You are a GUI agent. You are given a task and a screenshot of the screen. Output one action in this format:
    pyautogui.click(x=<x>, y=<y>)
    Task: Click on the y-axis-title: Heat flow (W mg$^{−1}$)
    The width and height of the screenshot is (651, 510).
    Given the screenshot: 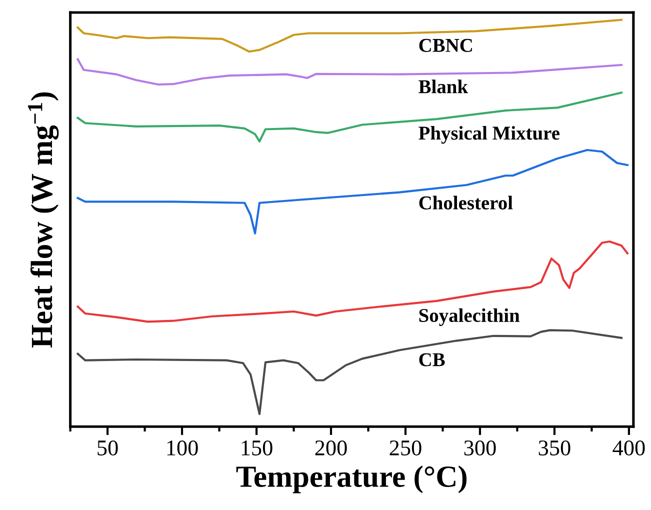 What is the action you would take?
    pyautogui.click(x=43, y=220)
    